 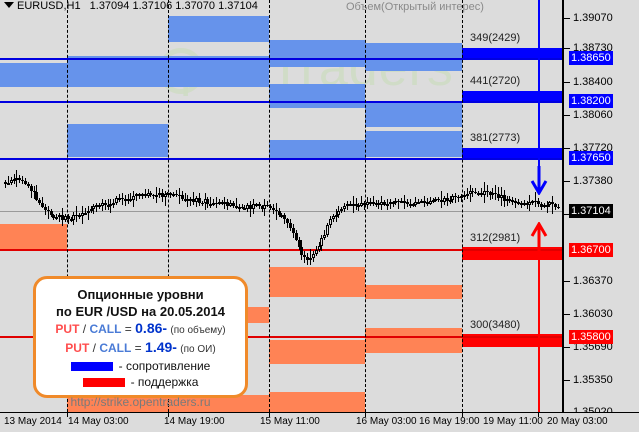 What do you see at coordinates (140, 348) in the screenshot?
I see `put-call-oi-row: PUT / CALL = 1.49- (по ОИ)` at bounding box center [140, 348].